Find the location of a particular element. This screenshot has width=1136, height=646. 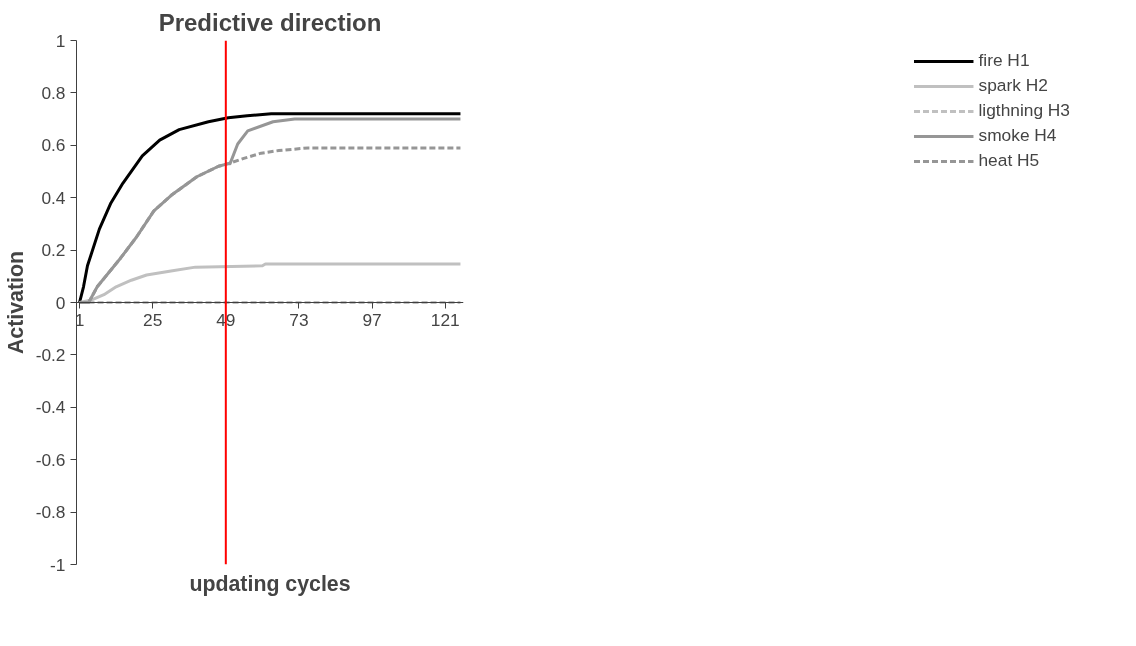

x-tick-label: 121 is located at coordinates (445, 319).